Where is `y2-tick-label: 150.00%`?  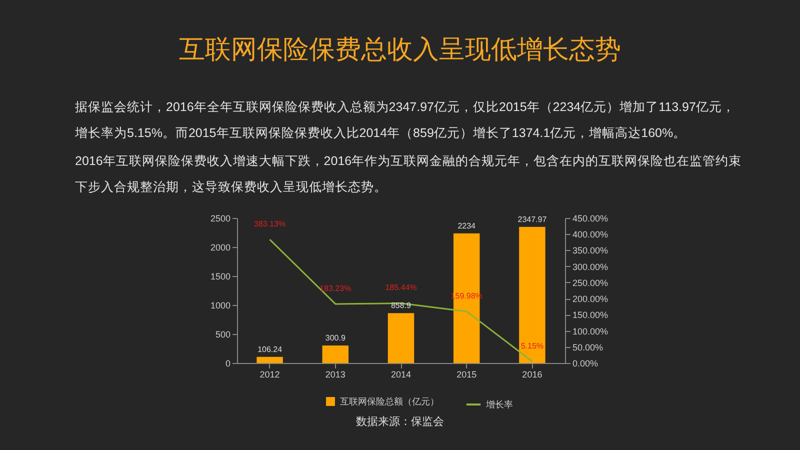 y2-tick-label: 150.00% is located at coordinates (590, 315).